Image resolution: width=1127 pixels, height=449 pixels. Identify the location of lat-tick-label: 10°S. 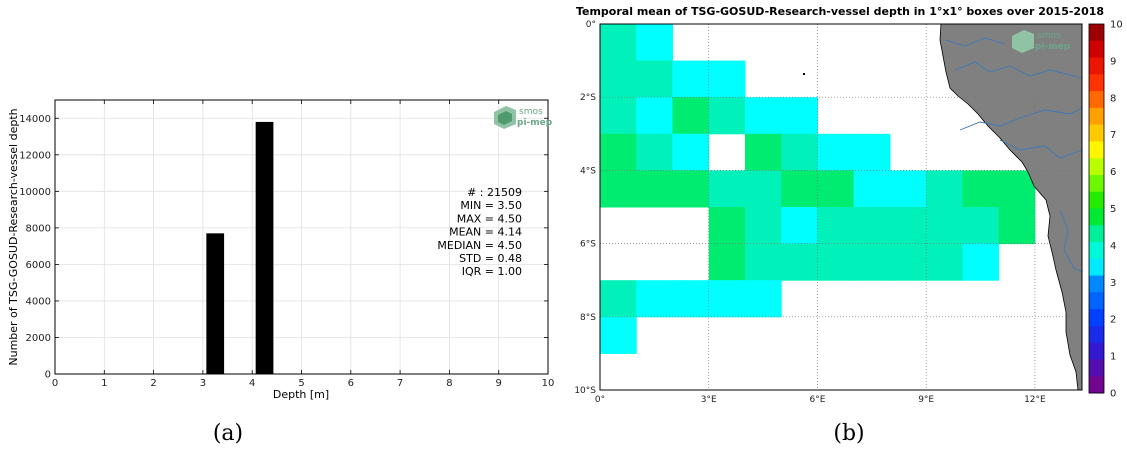
(585, 391).